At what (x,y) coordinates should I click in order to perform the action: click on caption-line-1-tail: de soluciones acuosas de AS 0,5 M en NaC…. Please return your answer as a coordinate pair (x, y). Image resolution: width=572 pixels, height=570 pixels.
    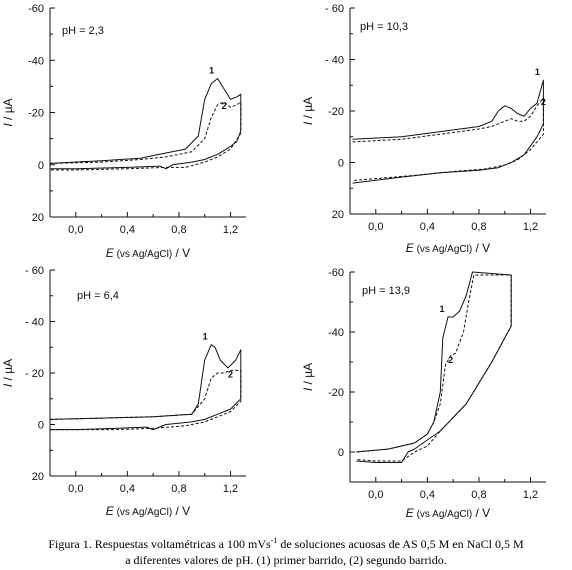
    Looking at the image, I should click on (400, 544).